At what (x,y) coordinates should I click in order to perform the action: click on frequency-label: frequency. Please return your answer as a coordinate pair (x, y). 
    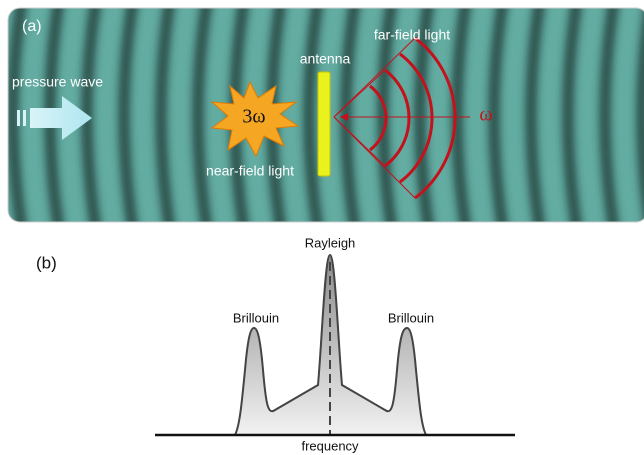
    Looking at the image, I should click on (330, 445).